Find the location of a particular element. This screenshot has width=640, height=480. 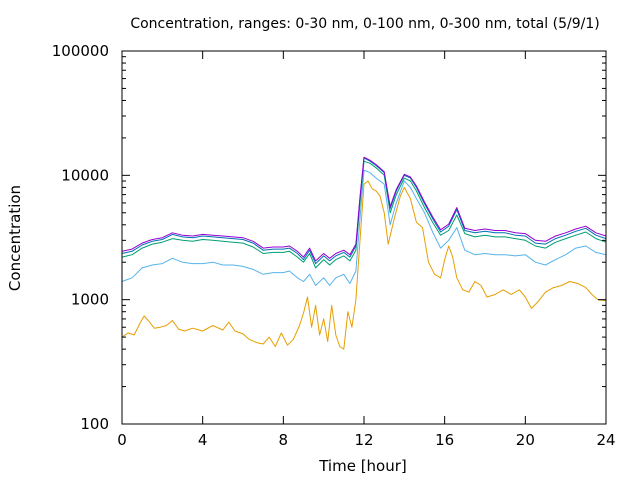

x-tick-label: 20 is located at coordinates (525, 440).